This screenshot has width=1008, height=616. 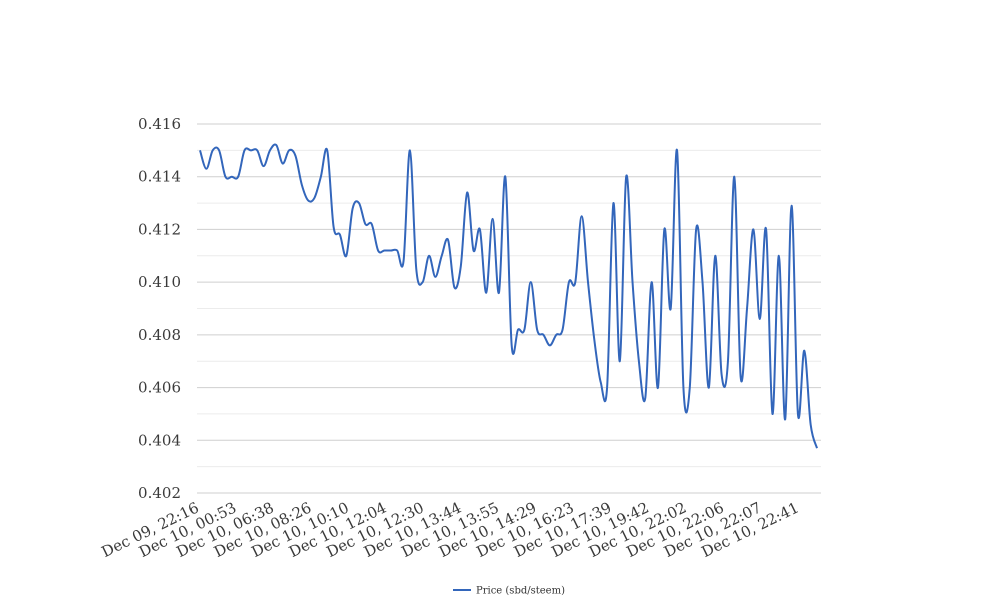 I want to click on y-tick-label: 0.410, so click(x=159, y=282).